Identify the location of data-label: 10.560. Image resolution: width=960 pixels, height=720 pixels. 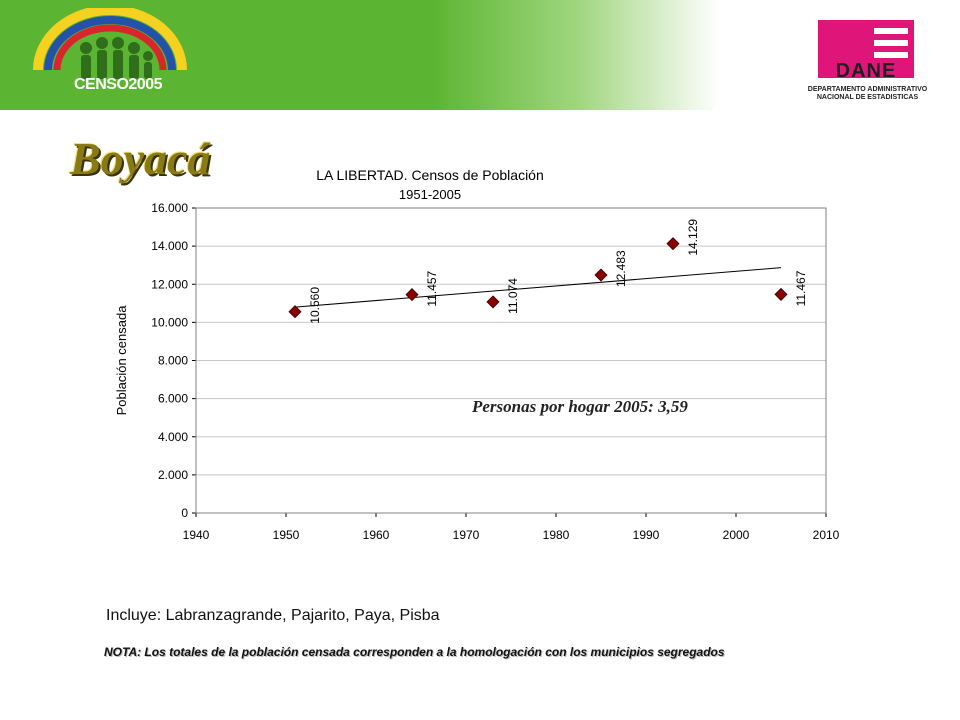
(315, 305).